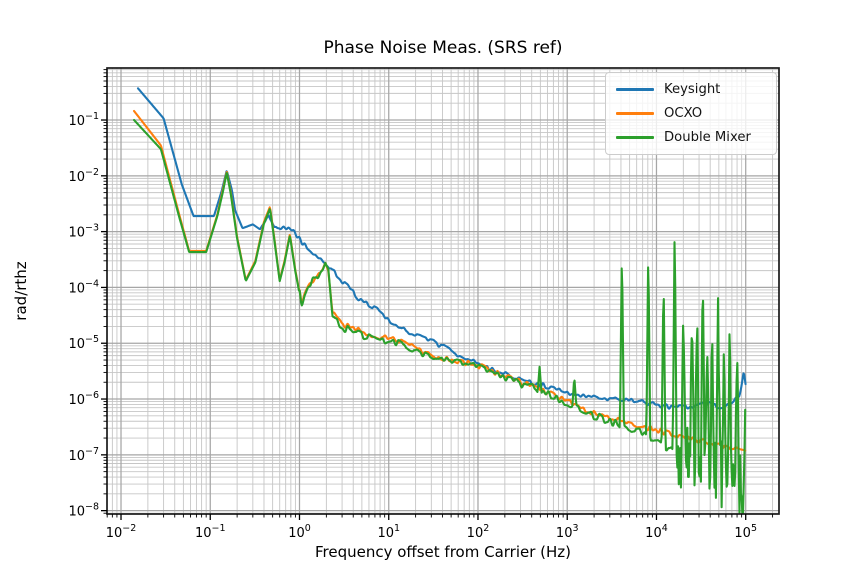 This screenshot has width=864, height=576. I want to click on y-tick-label: 10⁻⁸, so click(83, 511).